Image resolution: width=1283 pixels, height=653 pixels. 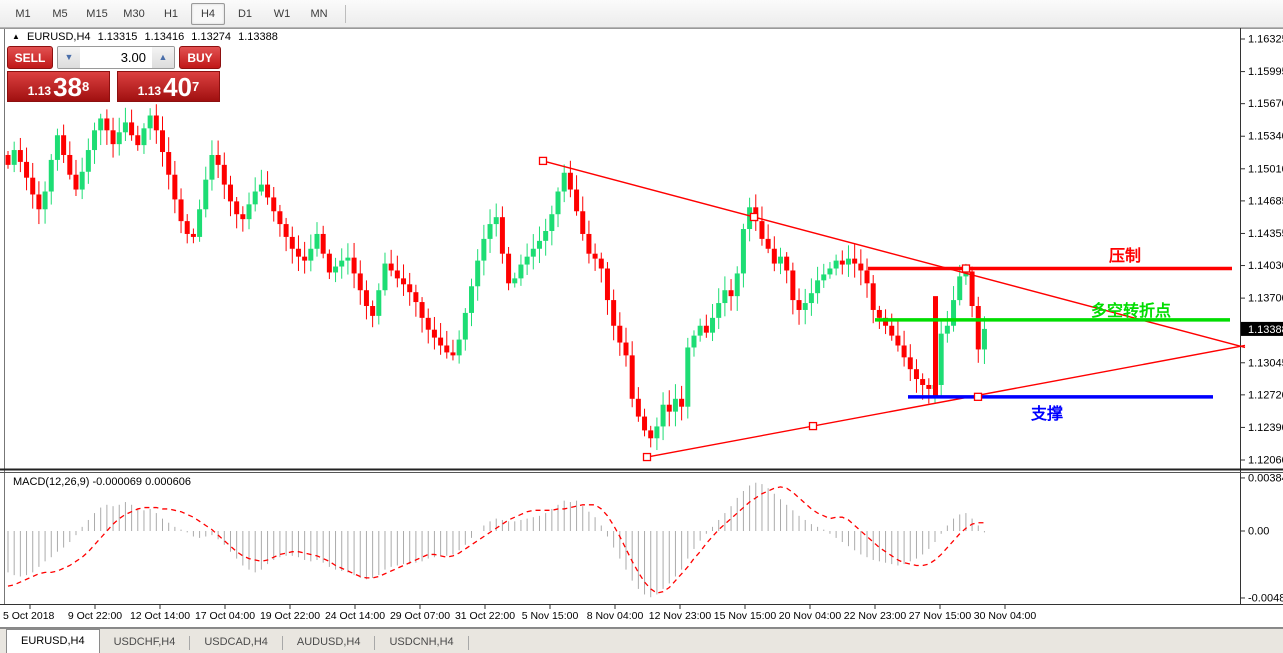 I want to click on tab-usdcnh: USDCNH,H4, so click(x=421, y=642).